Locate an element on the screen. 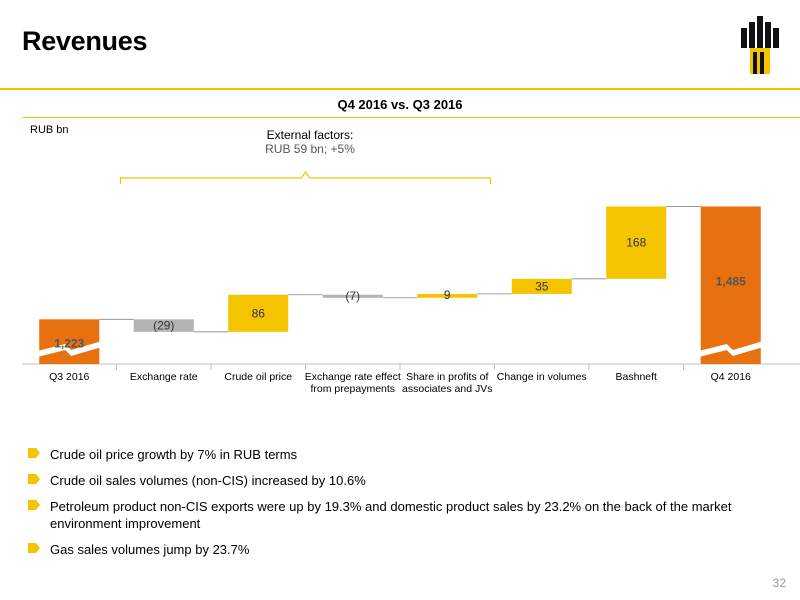 Image resolution: width=800 pixels, height=600 pixels. category-label: Crude oil price is located at coordinates (258, 377).